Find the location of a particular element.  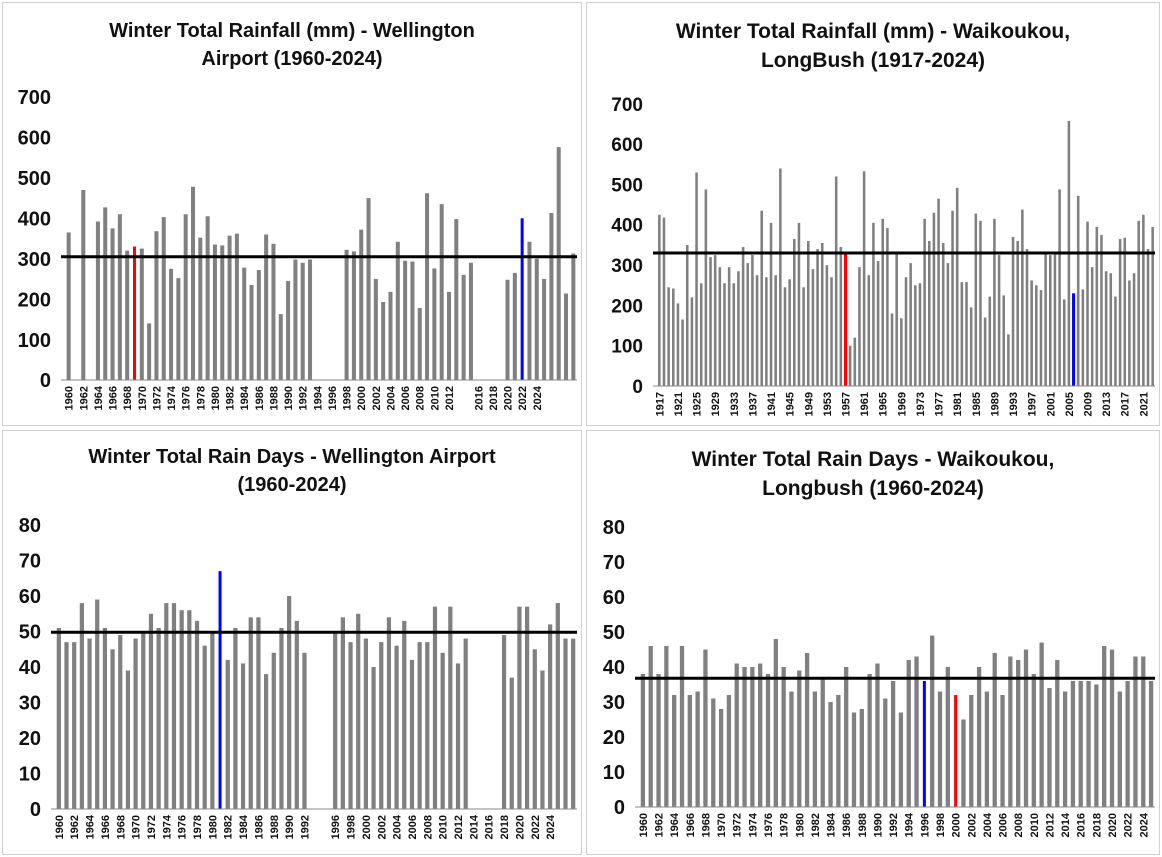

x-tick-label: 2013 is located at coordinates (1107, 404).